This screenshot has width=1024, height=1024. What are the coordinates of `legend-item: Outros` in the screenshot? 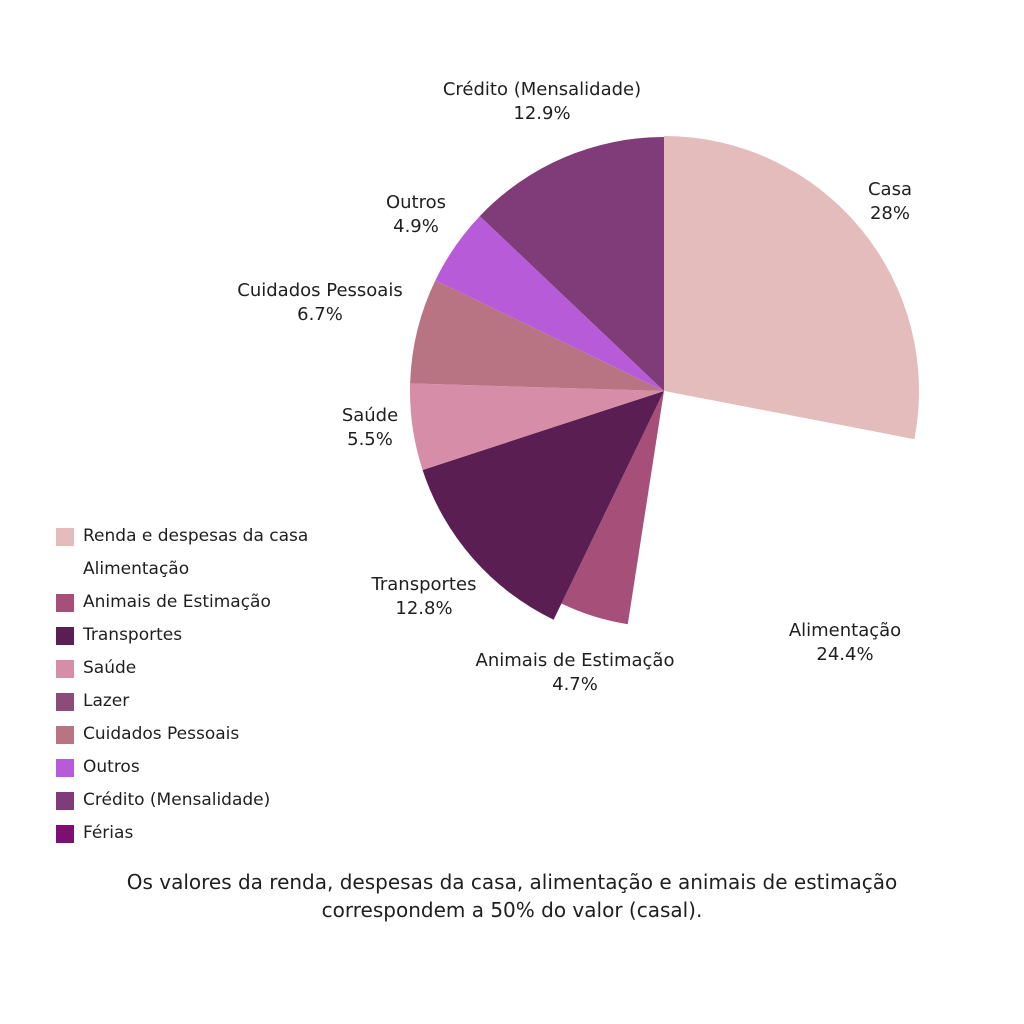 It's located at (182, 767).